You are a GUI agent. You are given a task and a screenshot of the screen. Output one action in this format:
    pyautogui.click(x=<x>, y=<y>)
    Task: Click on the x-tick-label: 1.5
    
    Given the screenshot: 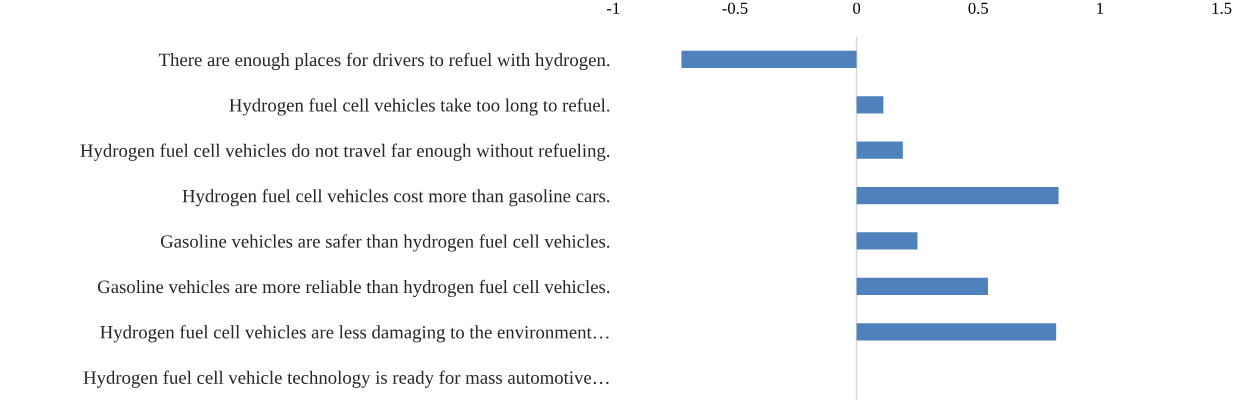 What is the action you would take?
    pyautogui.click(x=1222, y=8)
    